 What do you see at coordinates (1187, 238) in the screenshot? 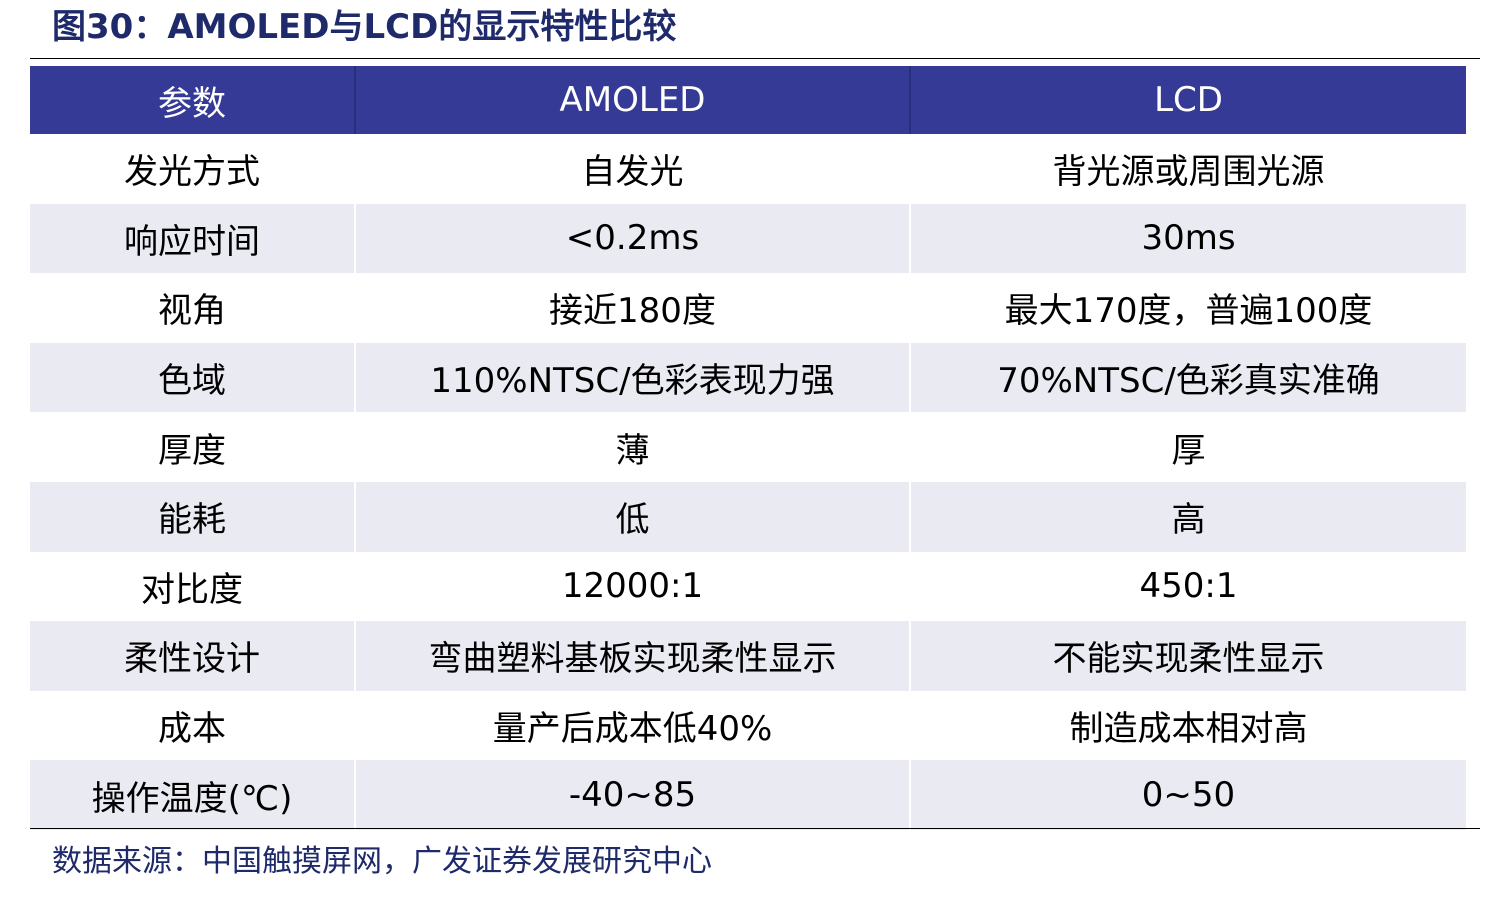
I see `lcd-cell: 30ms` at bounding box center [1187, 238].